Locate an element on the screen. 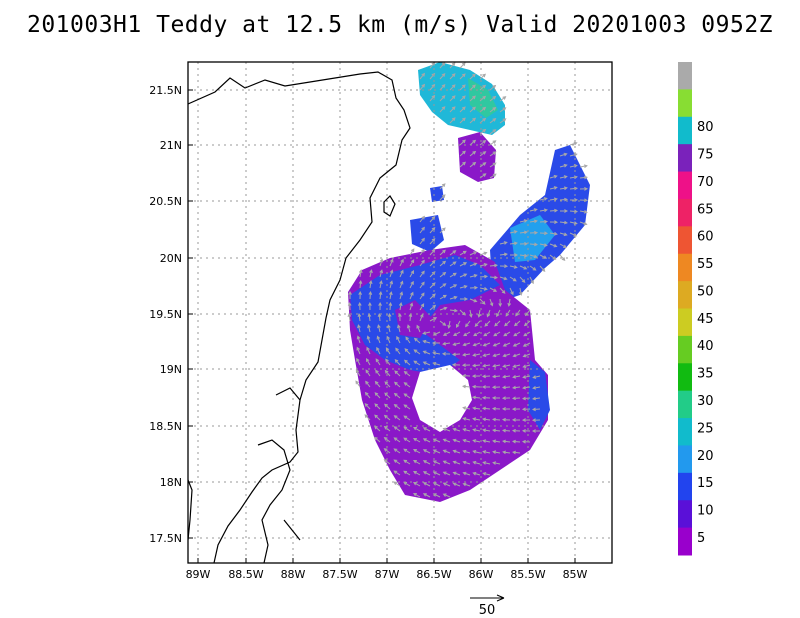 The image size is (800, 618). colorbar-label: 20 is located at coordinates (705, 456).